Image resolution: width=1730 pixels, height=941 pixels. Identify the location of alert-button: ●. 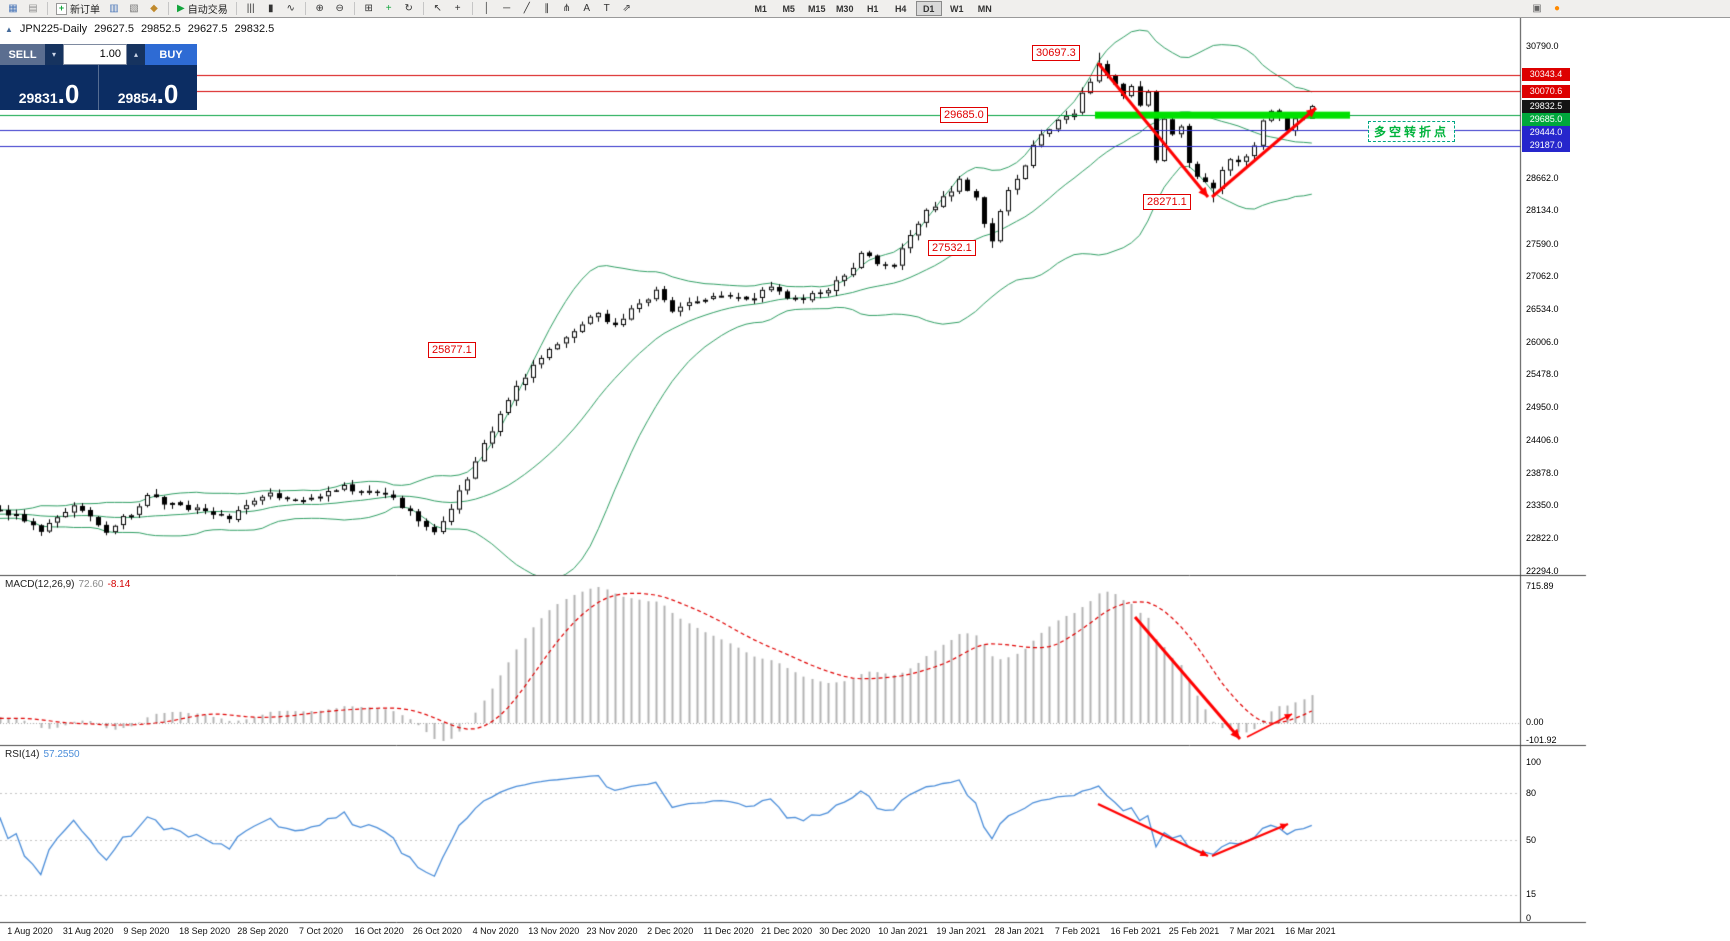
(1557, 9).